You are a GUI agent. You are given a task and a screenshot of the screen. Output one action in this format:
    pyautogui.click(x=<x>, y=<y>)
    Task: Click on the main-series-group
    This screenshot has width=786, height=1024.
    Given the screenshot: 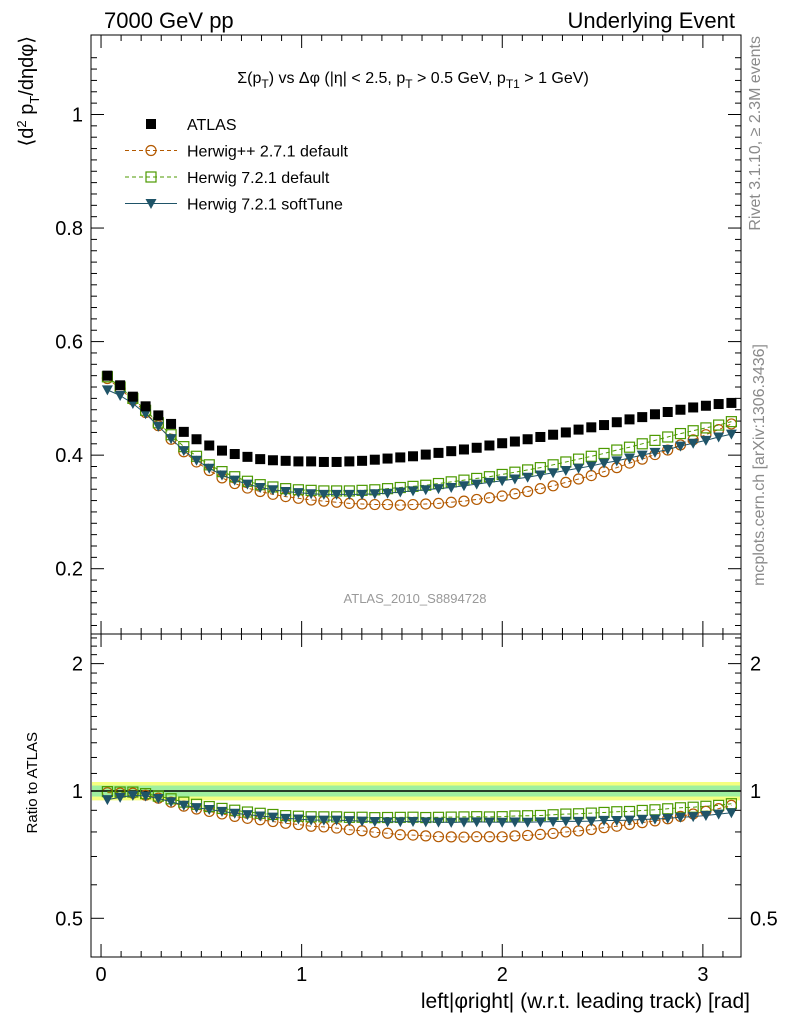 What is the action you would take?
    pyautogui.click(x=419, y=440)
    